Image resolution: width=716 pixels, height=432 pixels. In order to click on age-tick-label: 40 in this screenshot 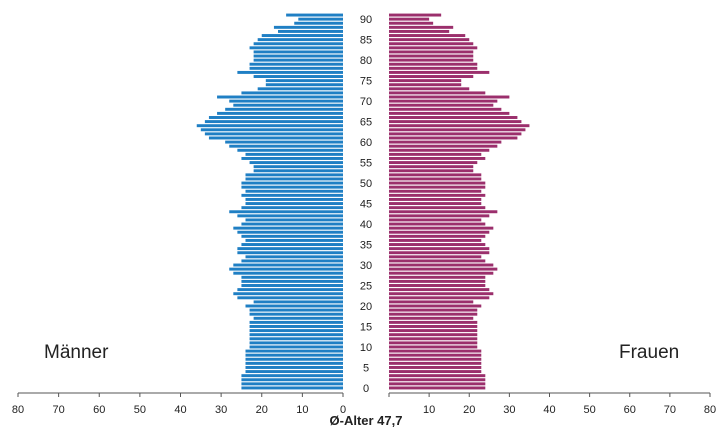, I will do `click(366, 225)`.